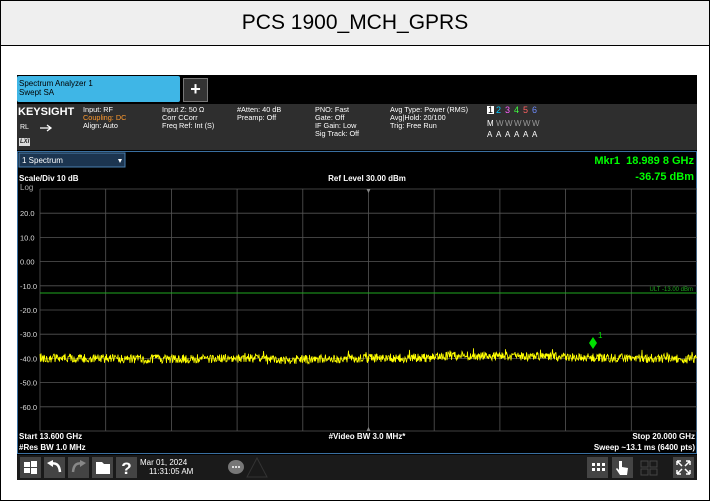 This screenshot has width=710, height=502. I want to click on window-selector, so click(72, 160).